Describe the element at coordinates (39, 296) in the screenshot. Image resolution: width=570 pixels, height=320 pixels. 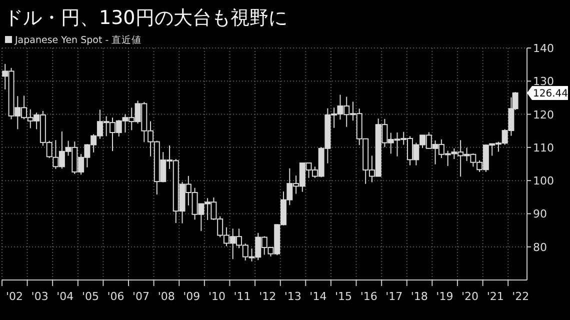
I see `x-tick-label: '03` at that location.